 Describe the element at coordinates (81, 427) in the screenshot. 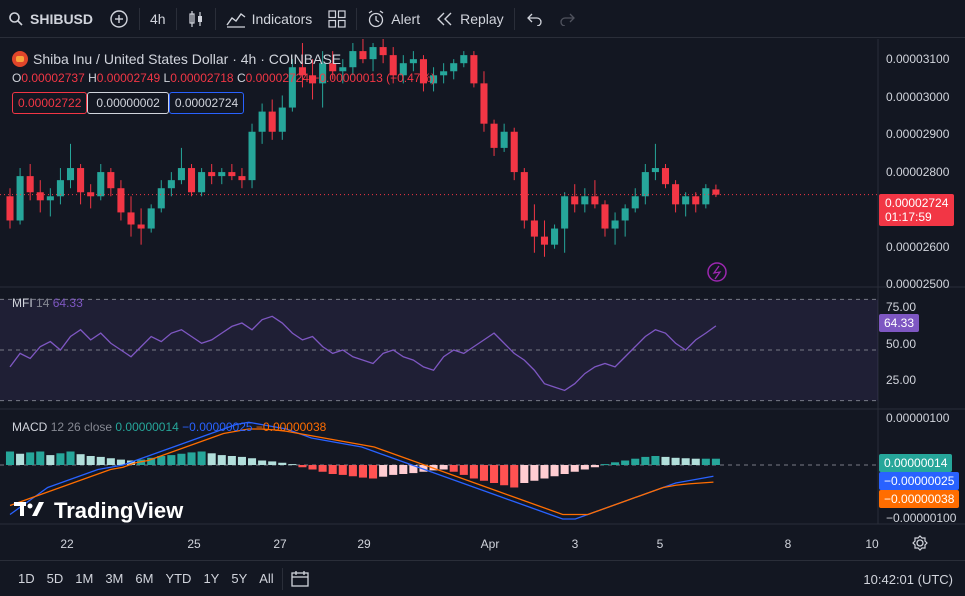

I see `macd-param: 12 26 close` at that location.